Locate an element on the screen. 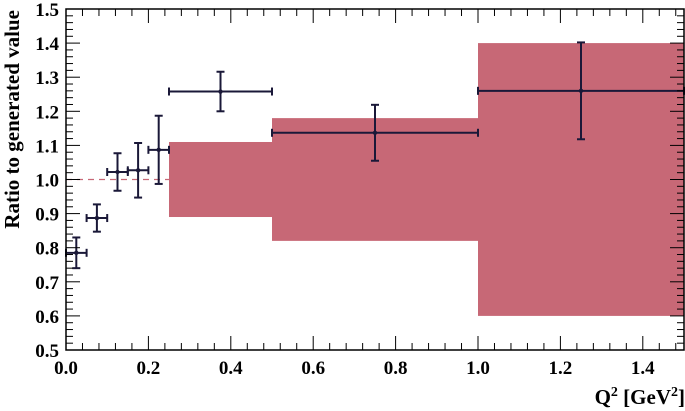 This screenshot has width=685, height=411. x-tick-label-3: 0.6 is located at coordinates (313, 368).